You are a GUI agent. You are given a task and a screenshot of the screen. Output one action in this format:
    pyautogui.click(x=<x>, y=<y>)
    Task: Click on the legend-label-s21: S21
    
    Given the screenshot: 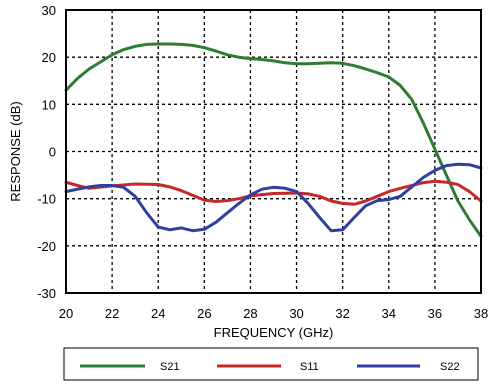 What is the action you would take?
    pyautogui.click(x=170, y=367)
    